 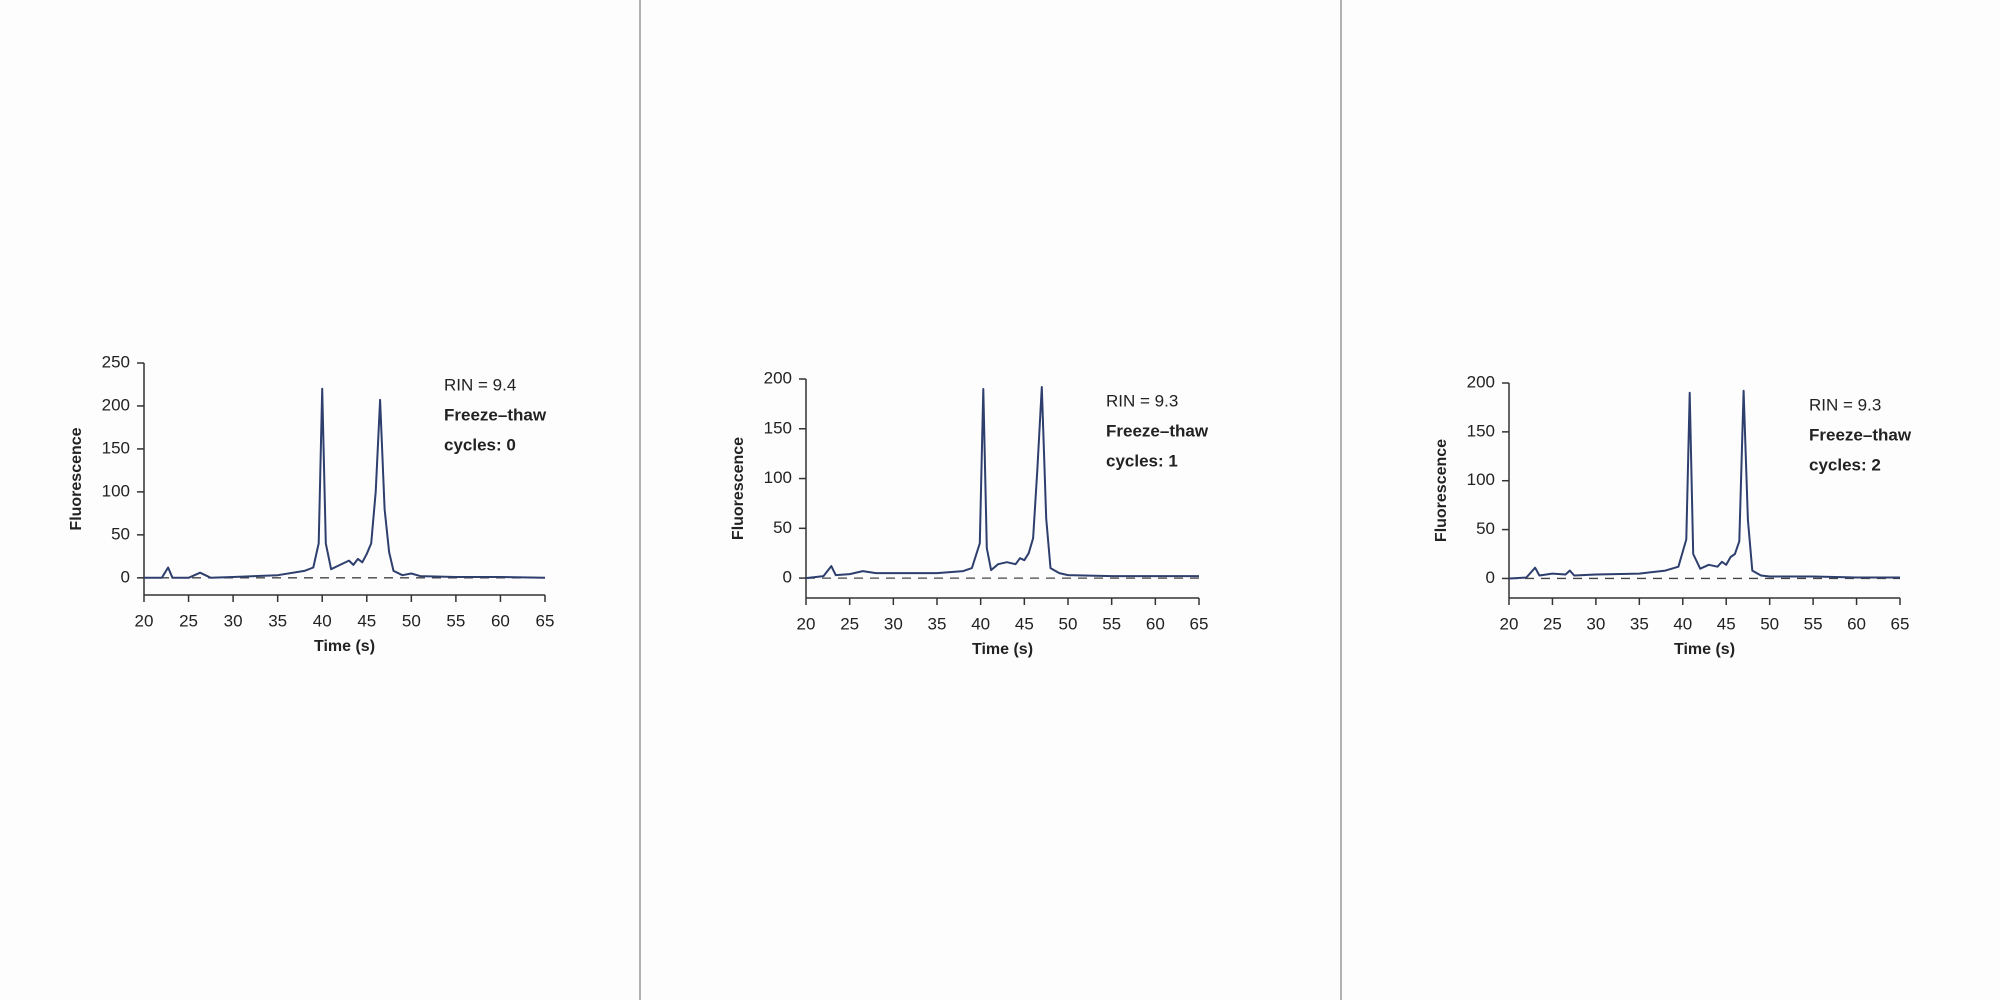 What do you see at coordinates (480, 384) in the screenshot?
I see `annotation: RIN = 9.4` at bounding box center [480, 384].